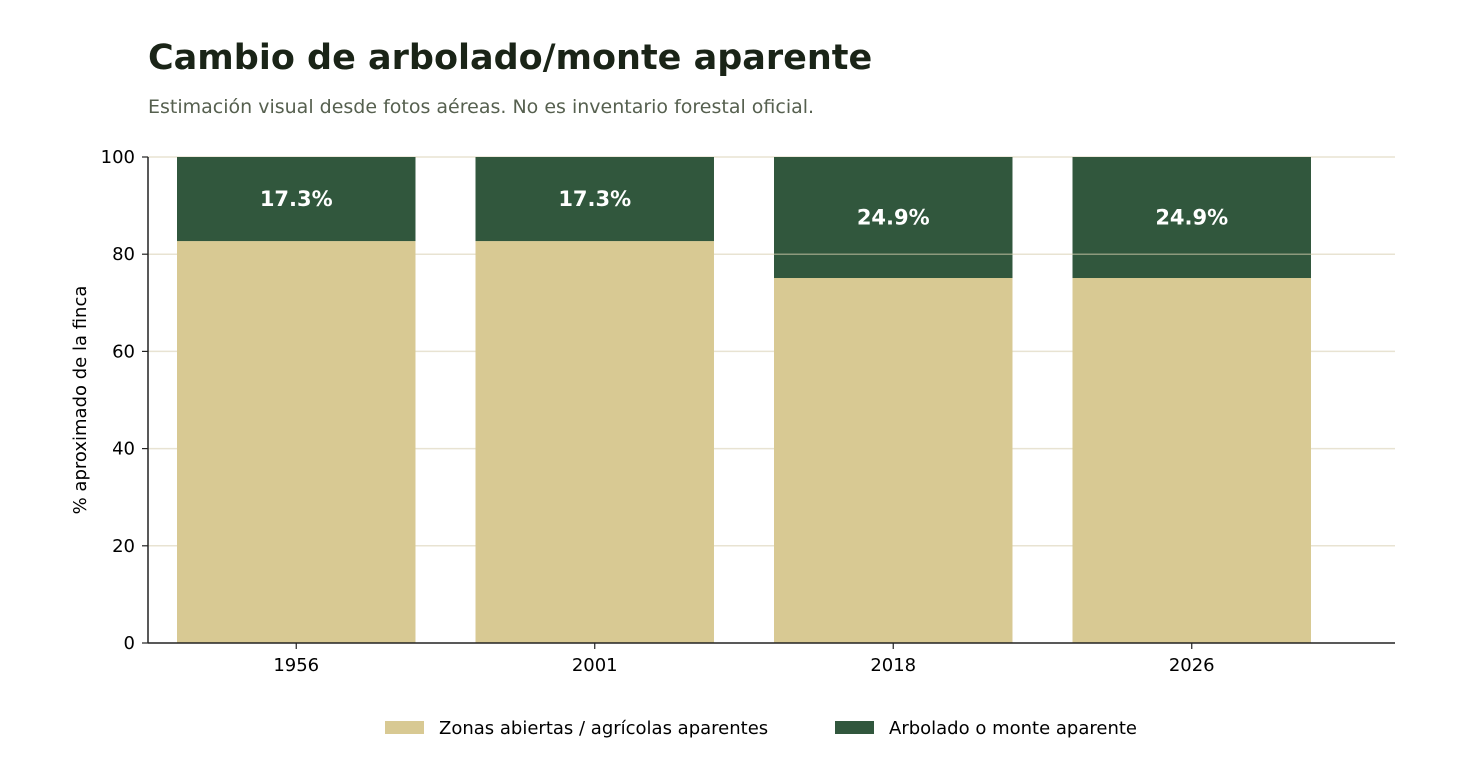 The image size is (1484, 784). I want to click on bar-open-area-2001, so click(594, 442).